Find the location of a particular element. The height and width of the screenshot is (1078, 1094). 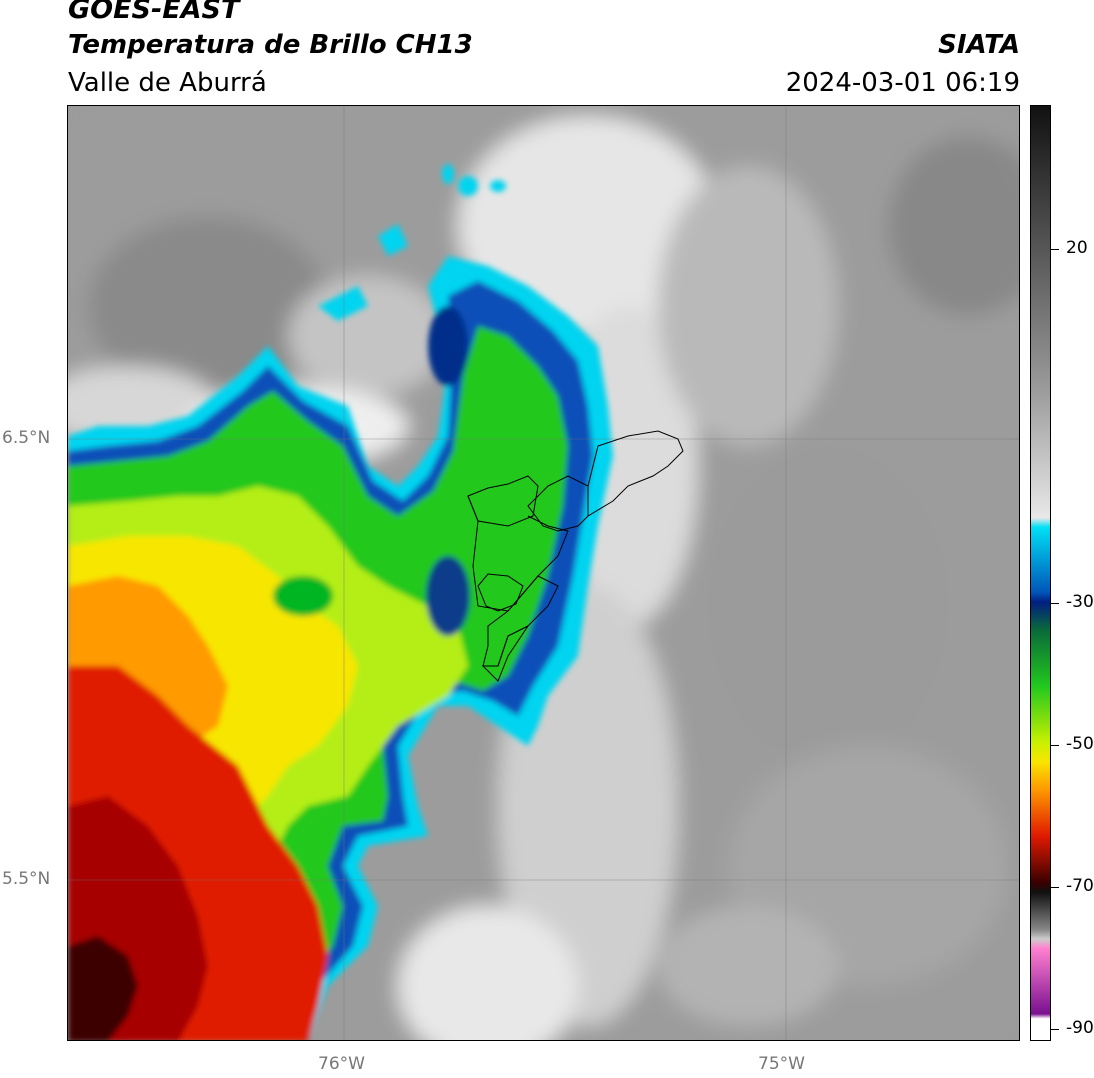

temperature-colorbar is located at coordinates (1040, 573).